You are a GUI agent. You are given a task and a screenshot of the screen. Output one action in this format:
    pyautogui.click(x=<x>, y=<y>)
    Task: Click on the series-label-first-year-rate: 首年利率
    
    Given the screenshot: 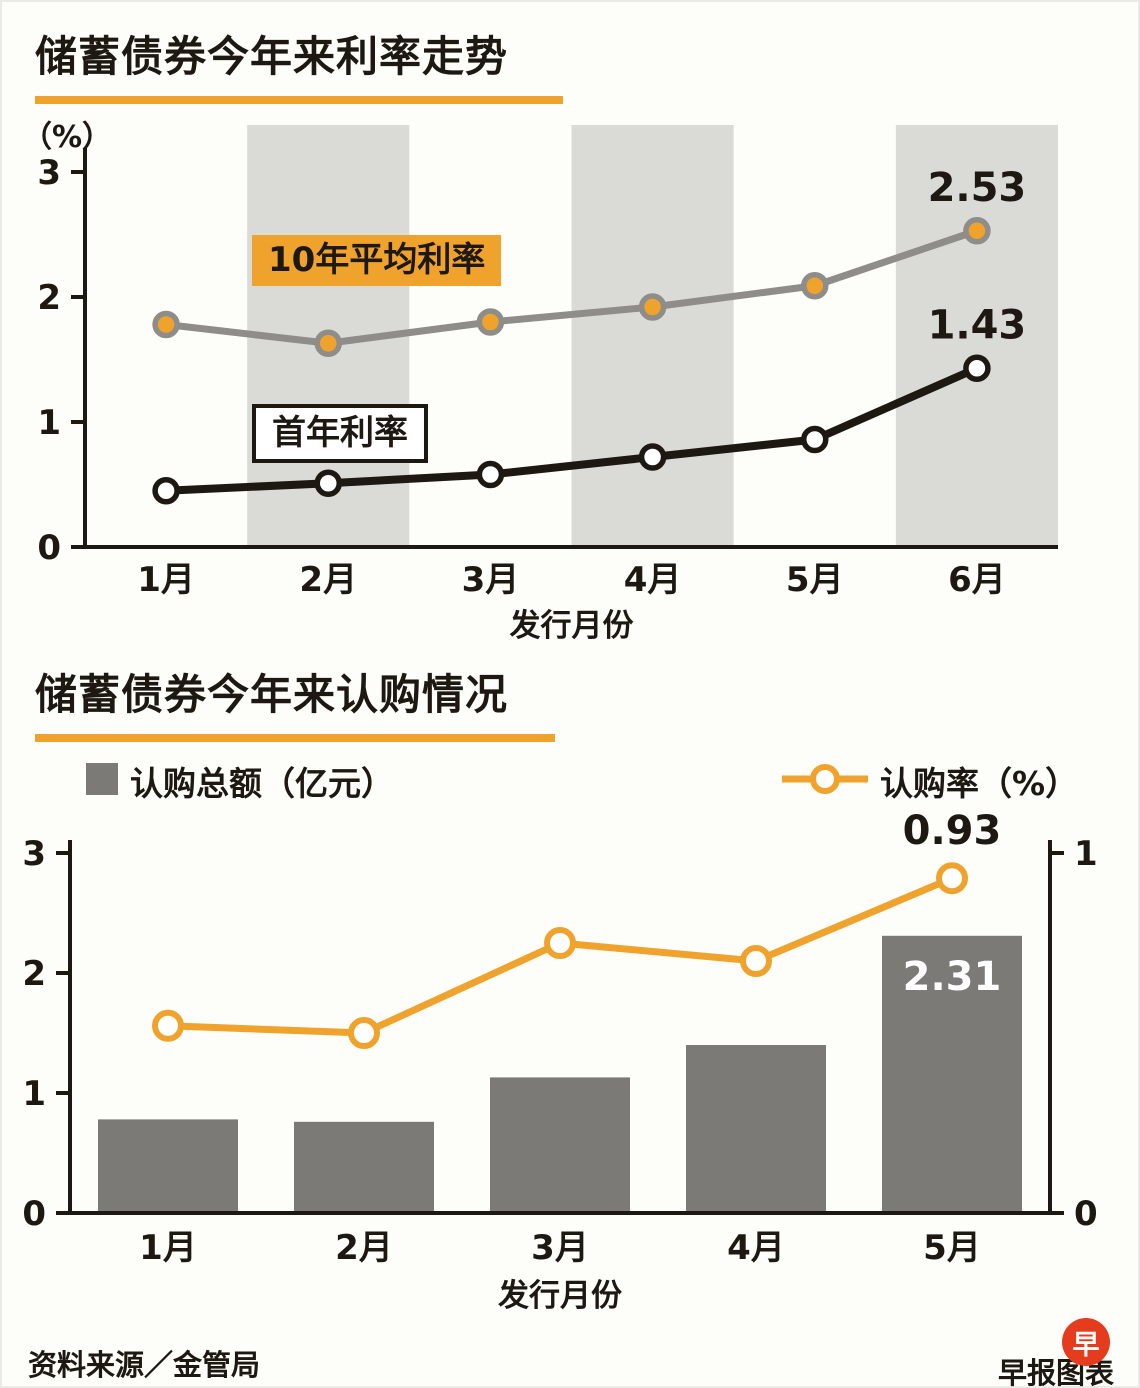 What is the action you would take?
    pyautogui.click(x=340, y=434)
    